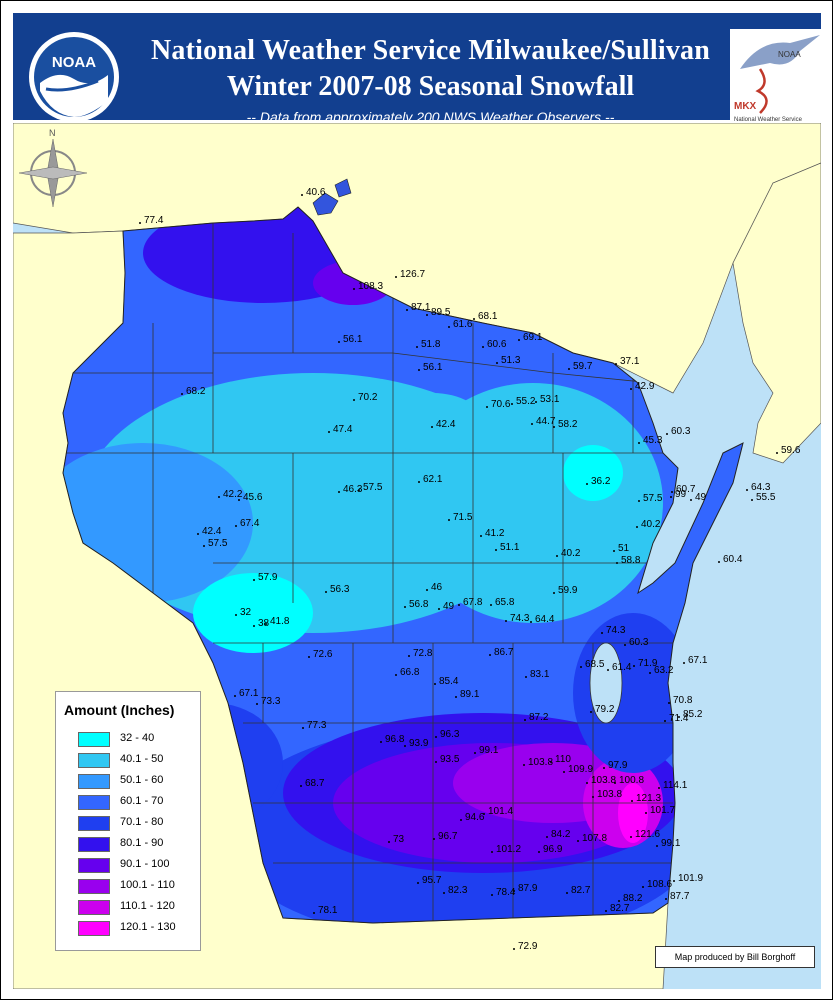 The width and height of the screenshot is (833, 1000). What do you see at coordinates (779, 80) in the screenshot?
I see `mkx-logo: NOAA MKX National Weather Service` at bounding box center [779, 80].